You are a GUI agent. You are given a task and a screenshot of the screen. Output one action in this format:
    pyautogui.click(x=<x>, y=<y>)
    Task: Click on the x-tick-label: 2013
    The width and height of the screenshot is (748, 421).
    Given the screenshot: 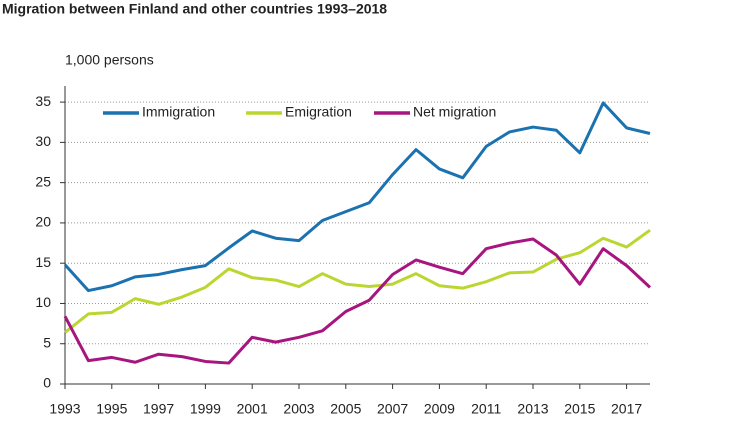 What is the action you would take?
    pyautogui.click(x=532, y=409)
    